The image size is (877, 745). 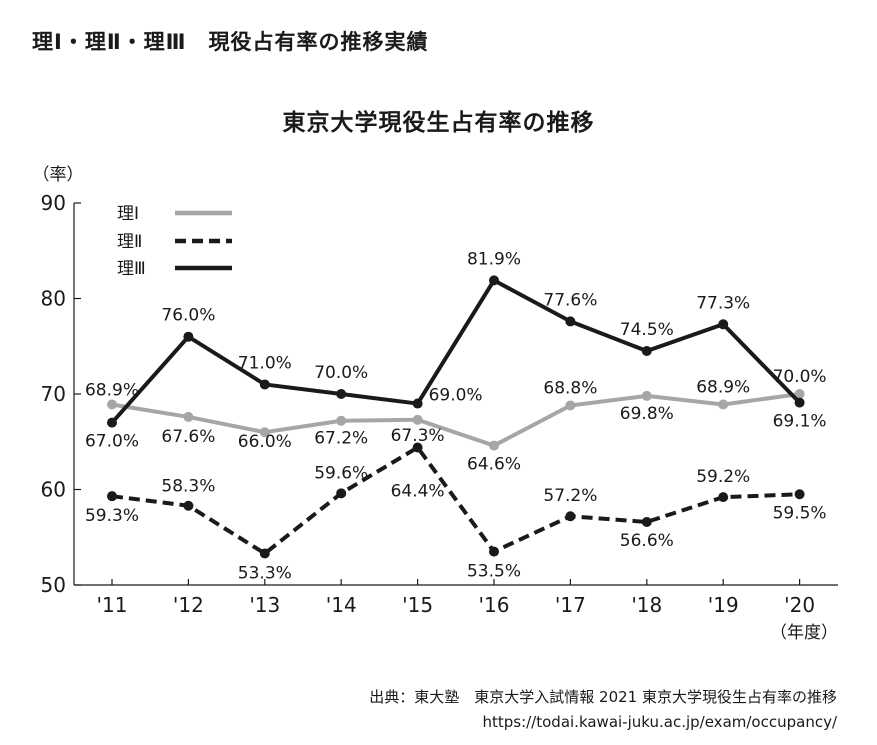 What do you see at coordinates (570, 605) in the screenshot?
I see `x-tick-label: '17` at bounding box center [570, 605].